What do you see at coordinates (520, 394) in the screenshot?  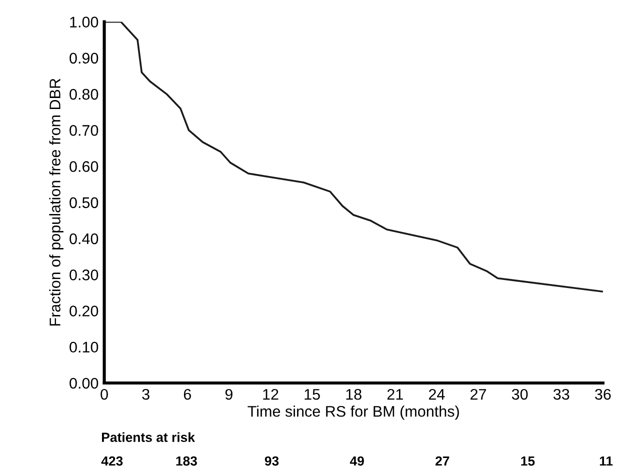 I see `x-tick-label: 30` at bounding box center [520, 394].